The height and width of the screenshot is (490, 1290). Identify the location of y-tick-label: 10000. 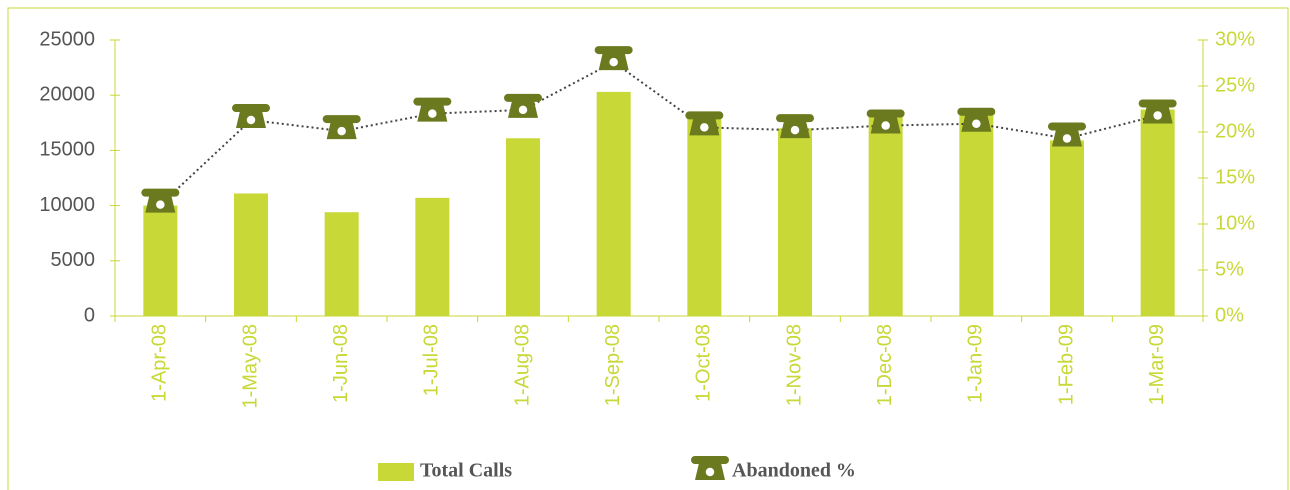
(67, 205).